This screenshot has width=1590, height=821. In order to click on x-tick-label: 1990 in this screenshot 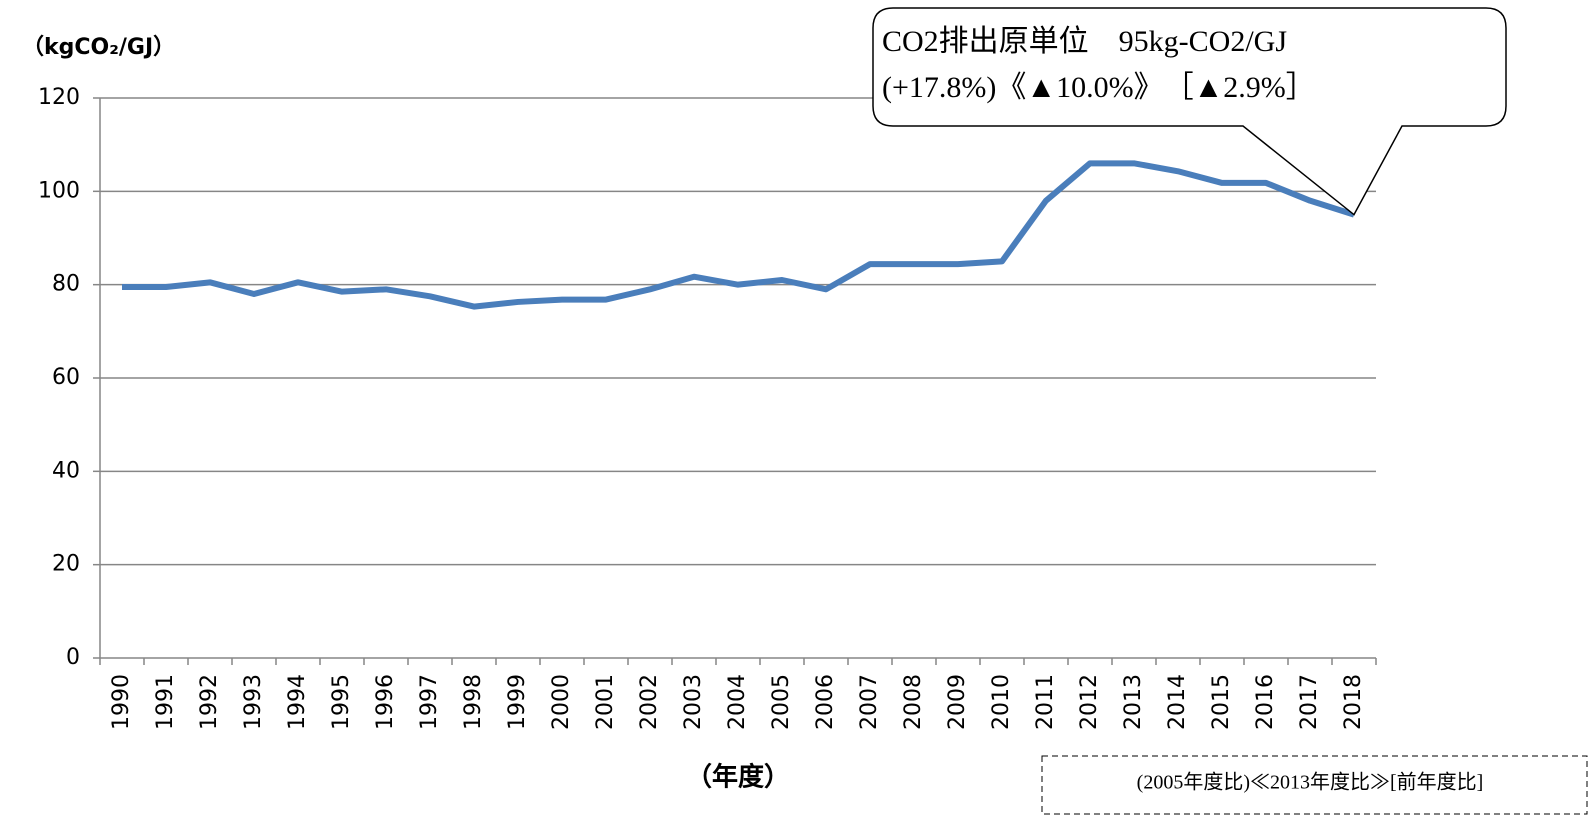, I will do `click(121, 702)`.